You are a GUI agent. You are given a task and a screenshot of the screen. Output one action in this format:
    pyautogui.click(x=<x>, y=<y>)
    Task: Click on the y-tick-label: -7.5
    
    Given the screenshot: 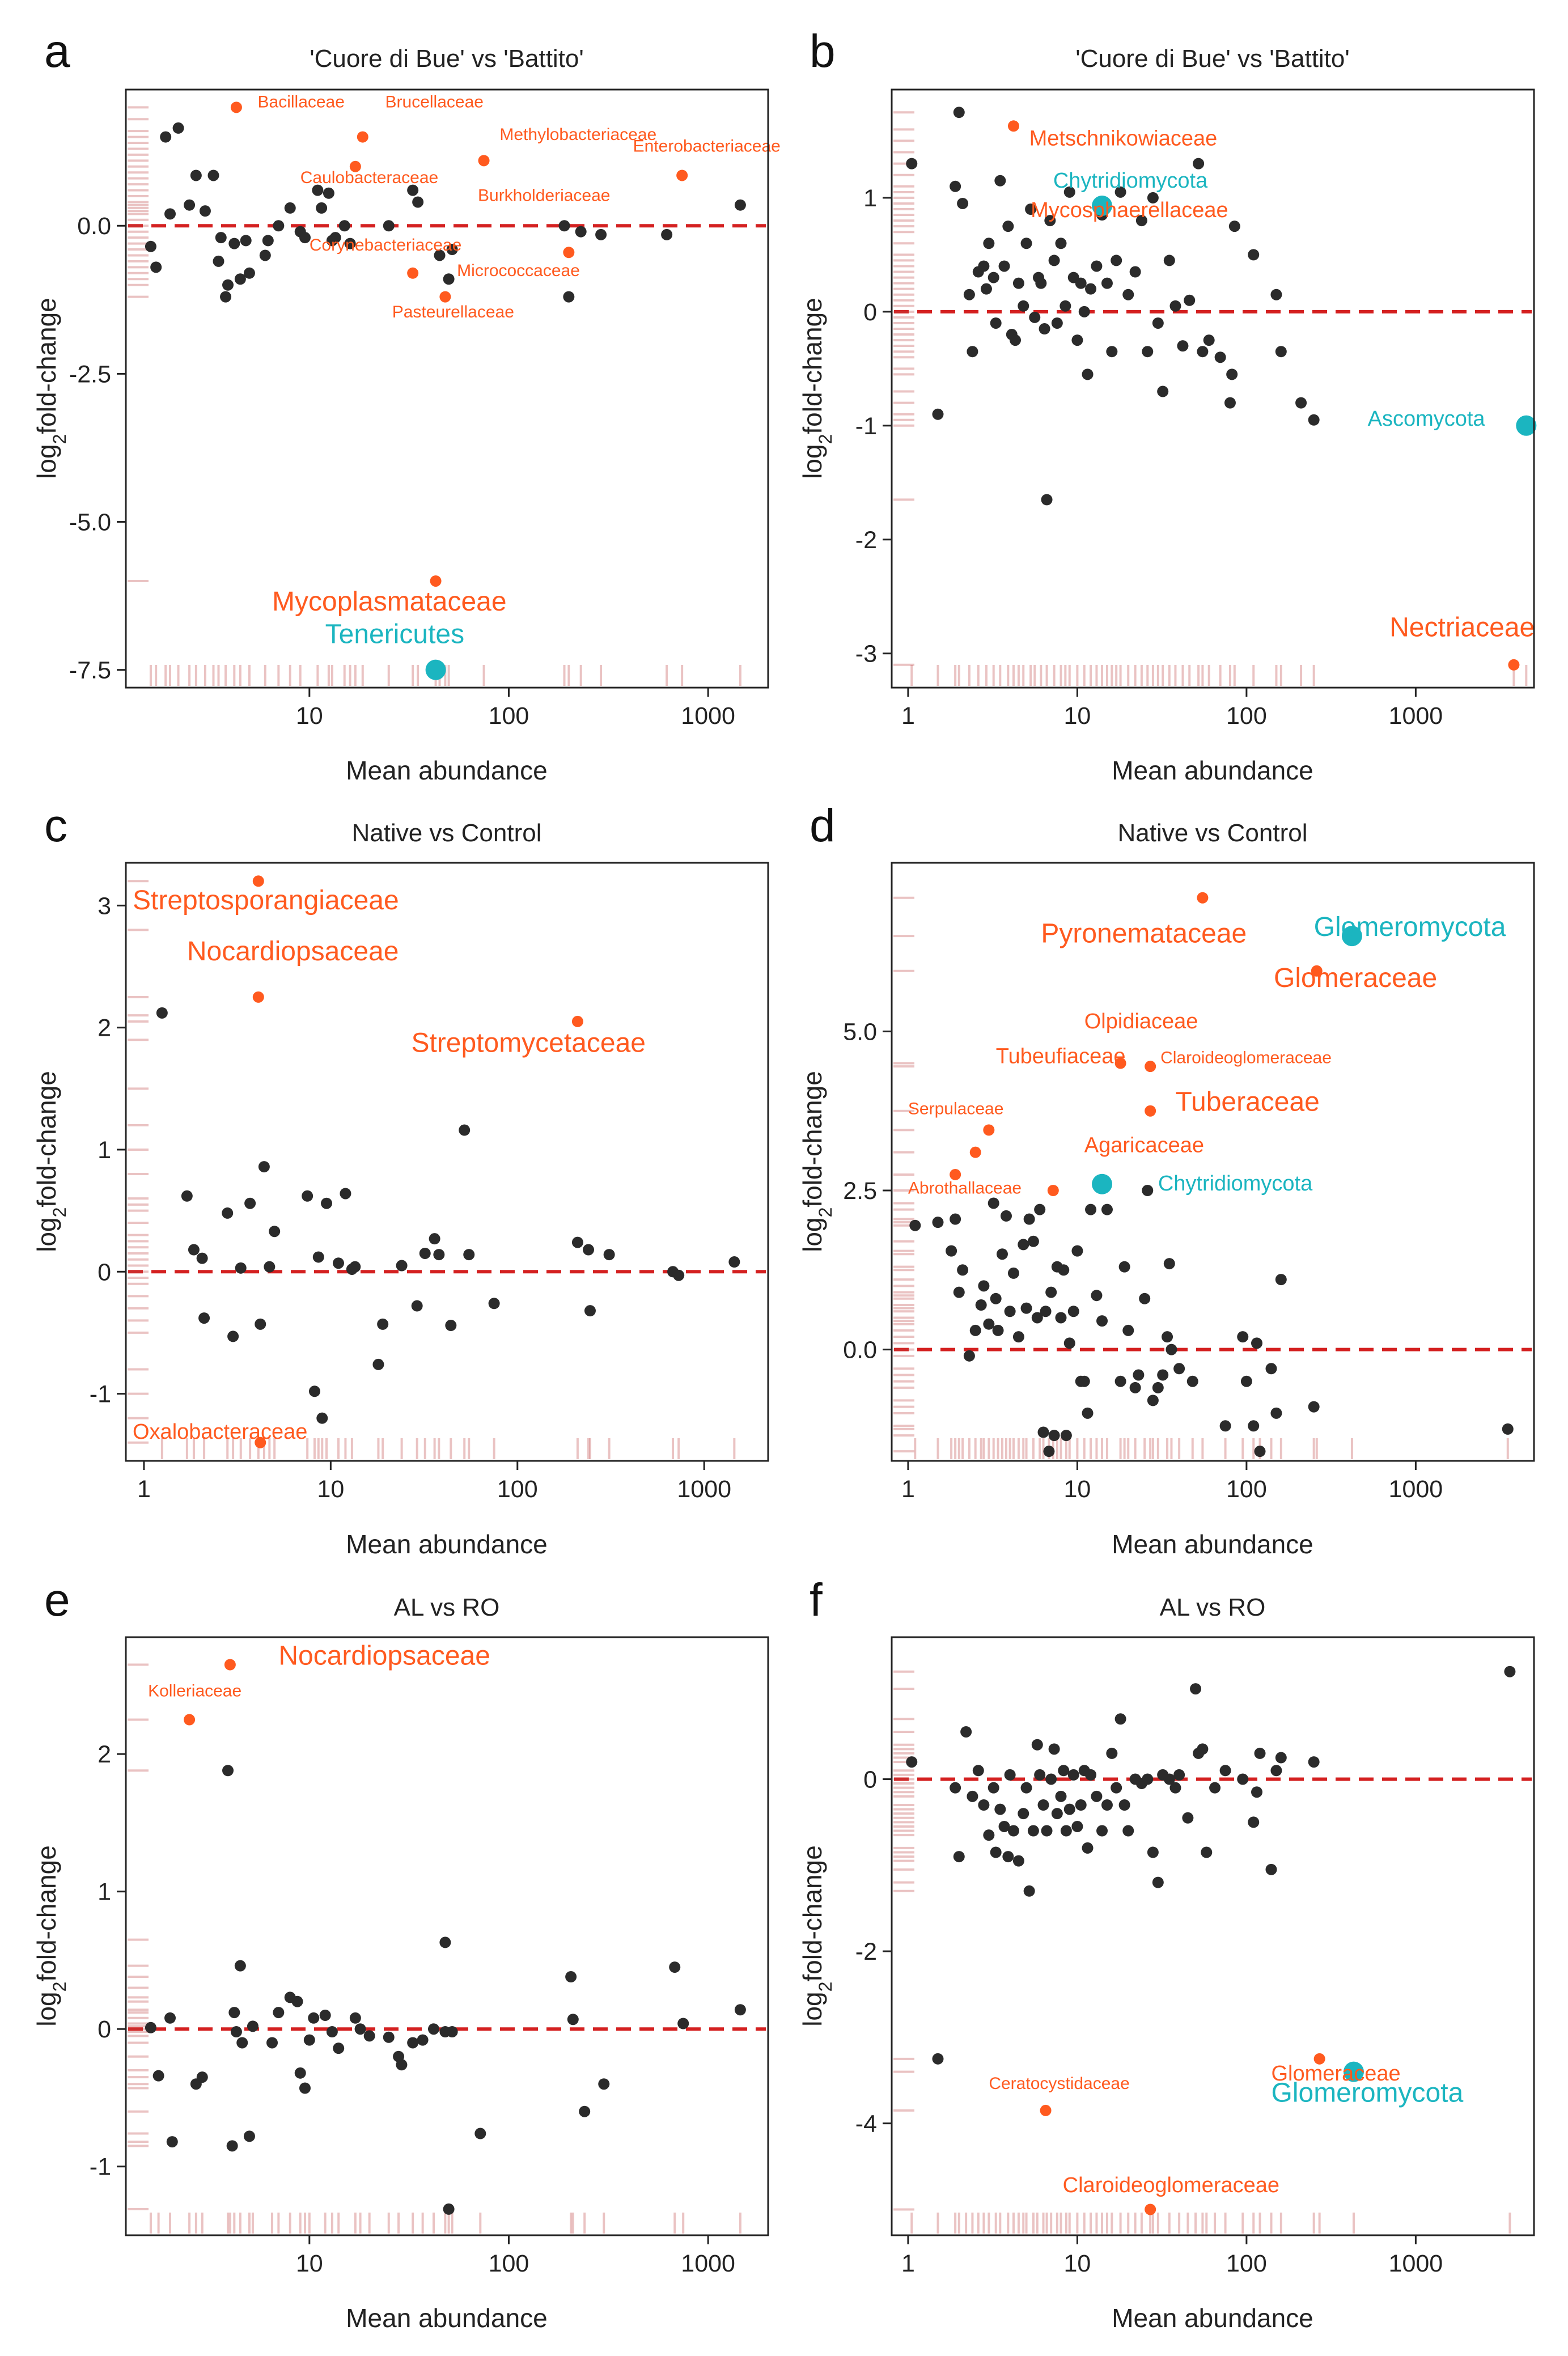 What is the action you would take?
    pyautogui.click(x=90, y=671)
    